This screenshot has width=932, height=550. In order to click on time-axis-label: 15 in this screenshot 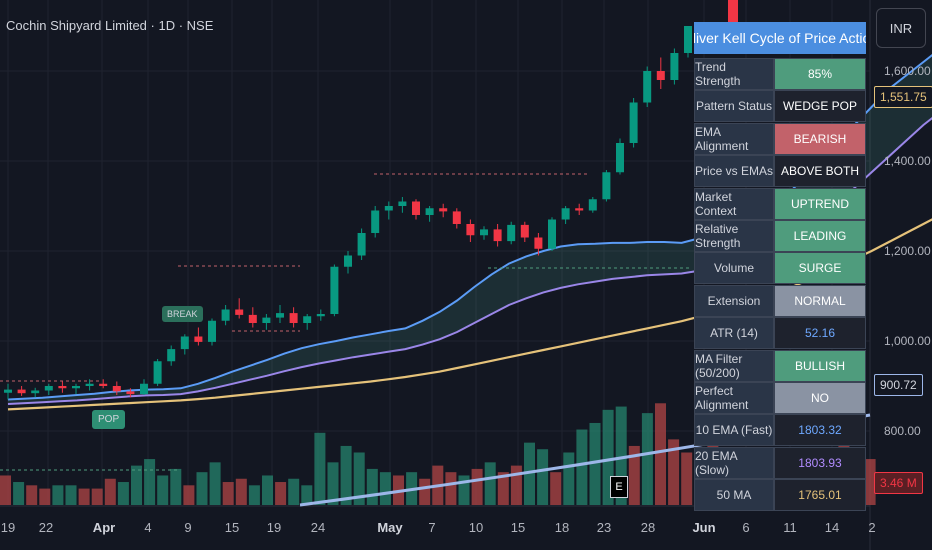, I will do `click(518, 527)`.